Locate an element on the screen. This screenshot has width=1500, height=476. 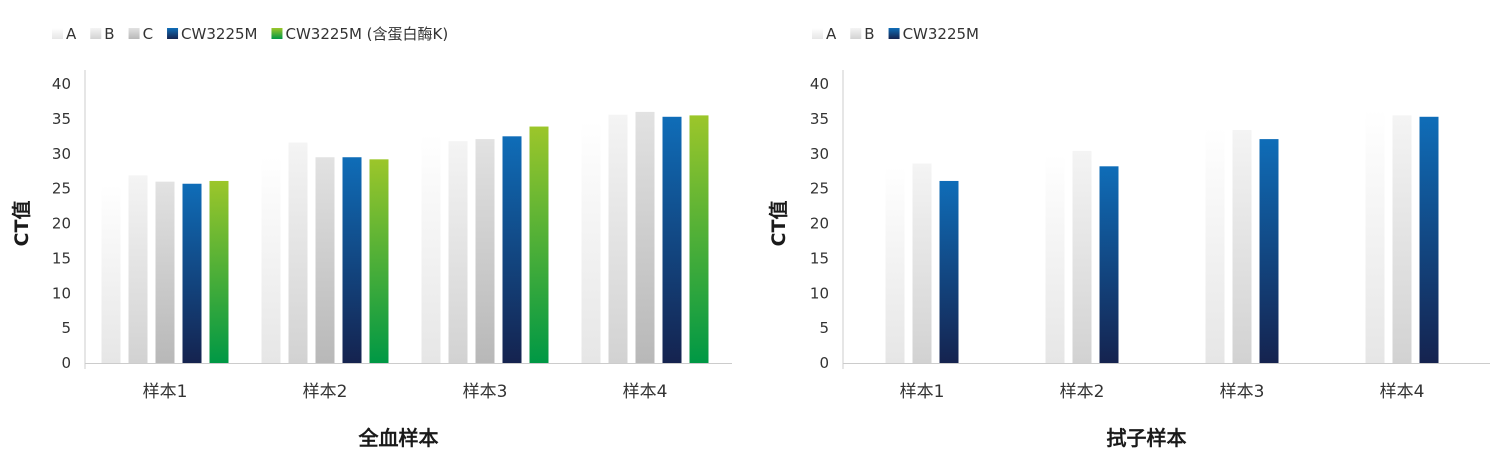
legend-swatch-c is located at coordinates (134, 33).